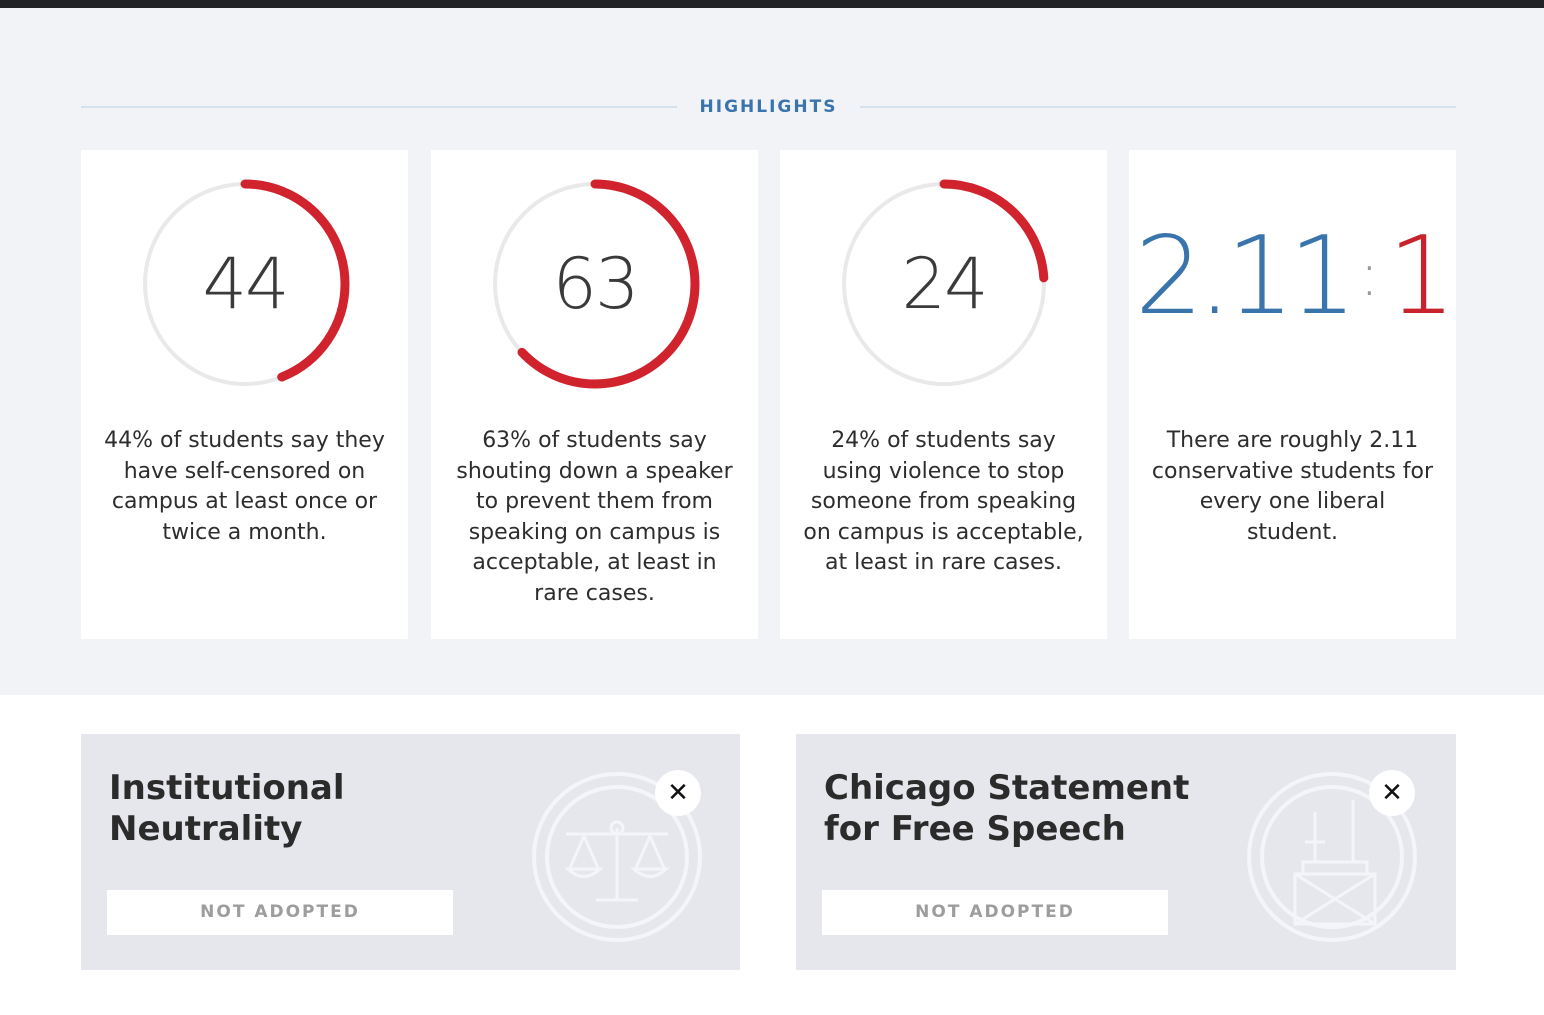  What do you see at coordinates (772, 4) in the screenshot?
I see `top-bar` at bounding box center [772, 4].